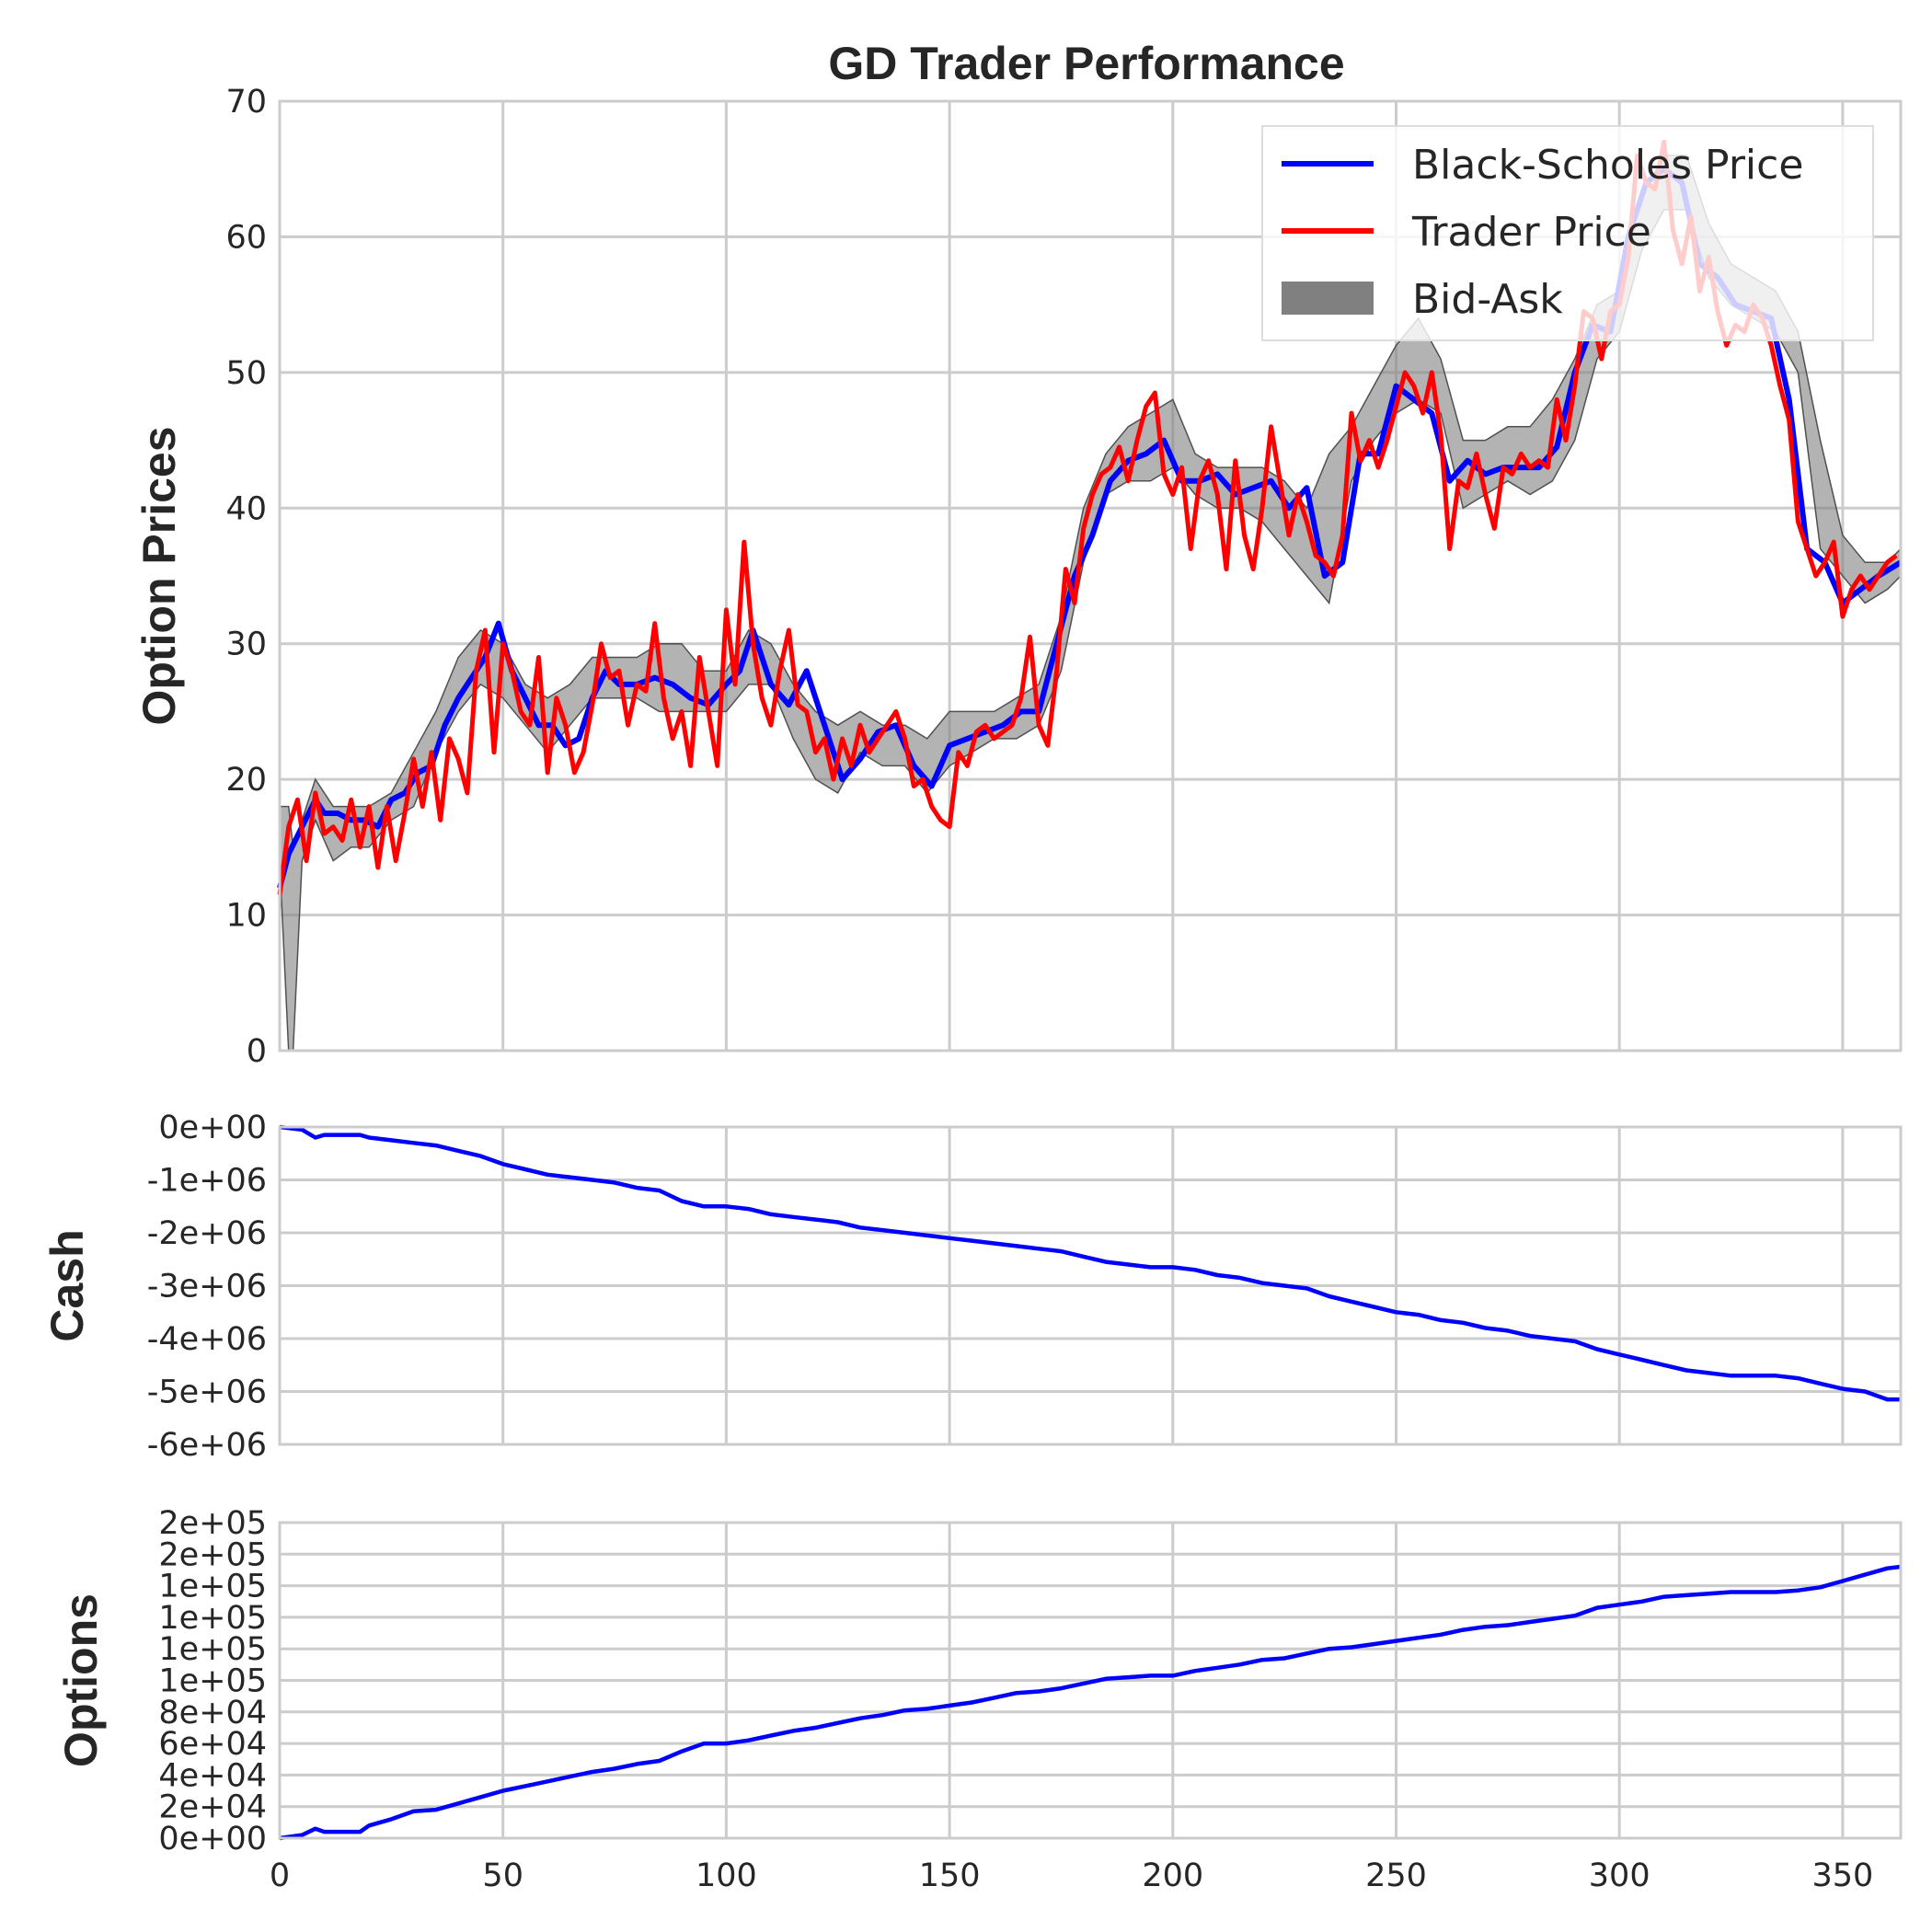  Describe the element at coordinates (212, 1744) in the screenshot. I see `y-tick-label: 6e+04` at that location.